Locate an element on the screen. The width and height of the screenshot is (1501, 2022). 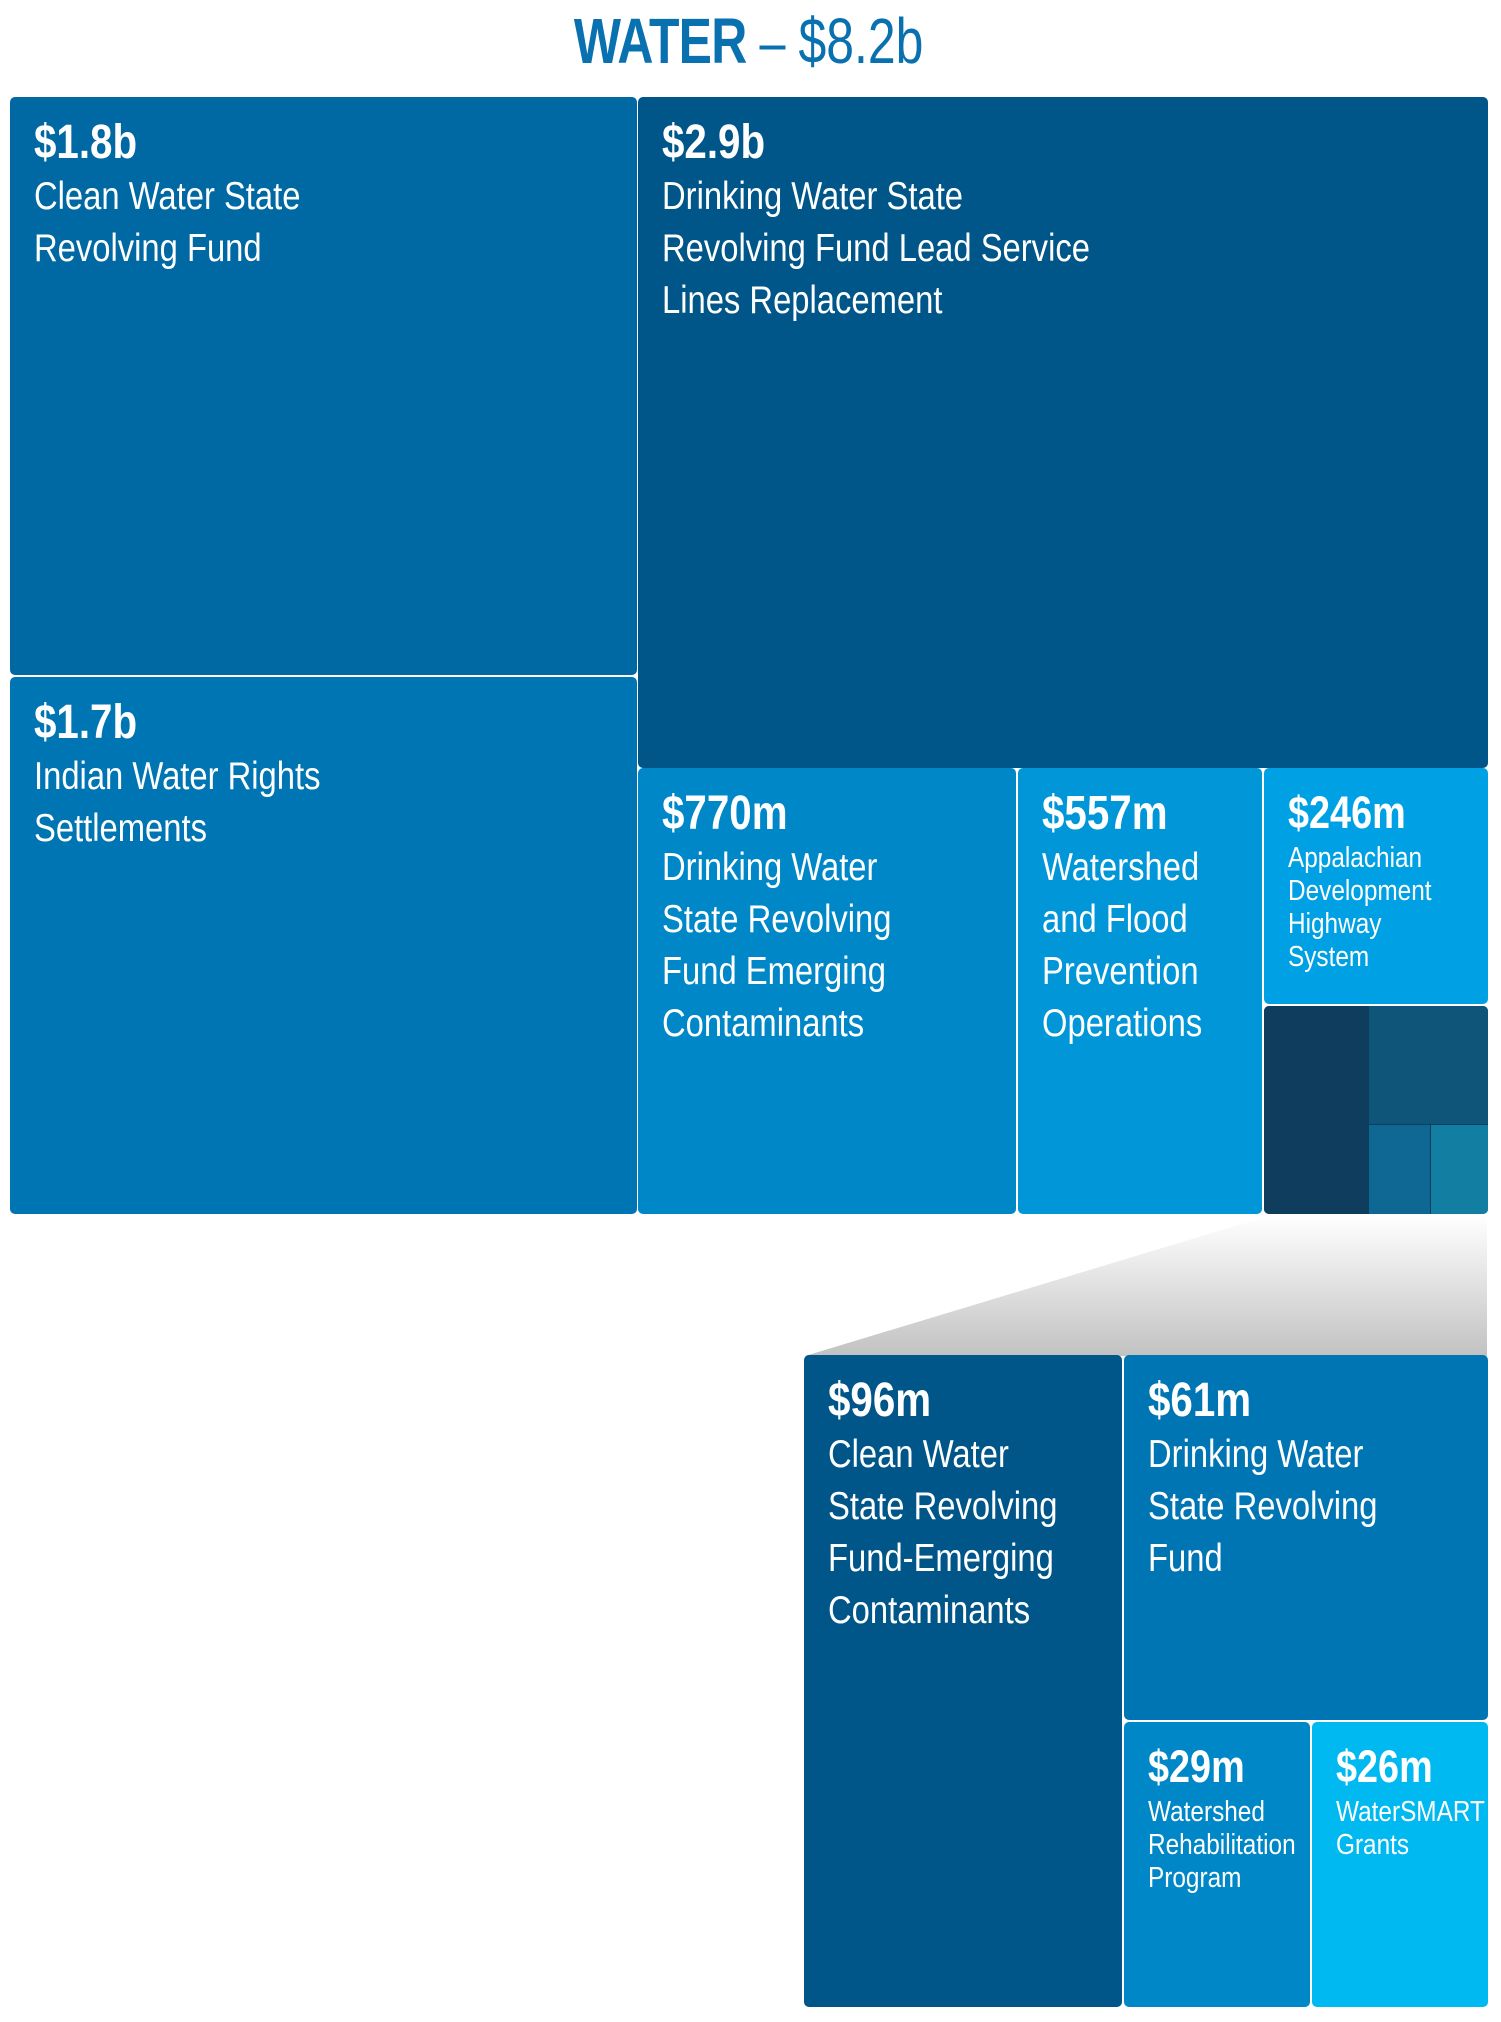
tile-label: WaterSMART Grants is located at coordinates (1410, 1828).